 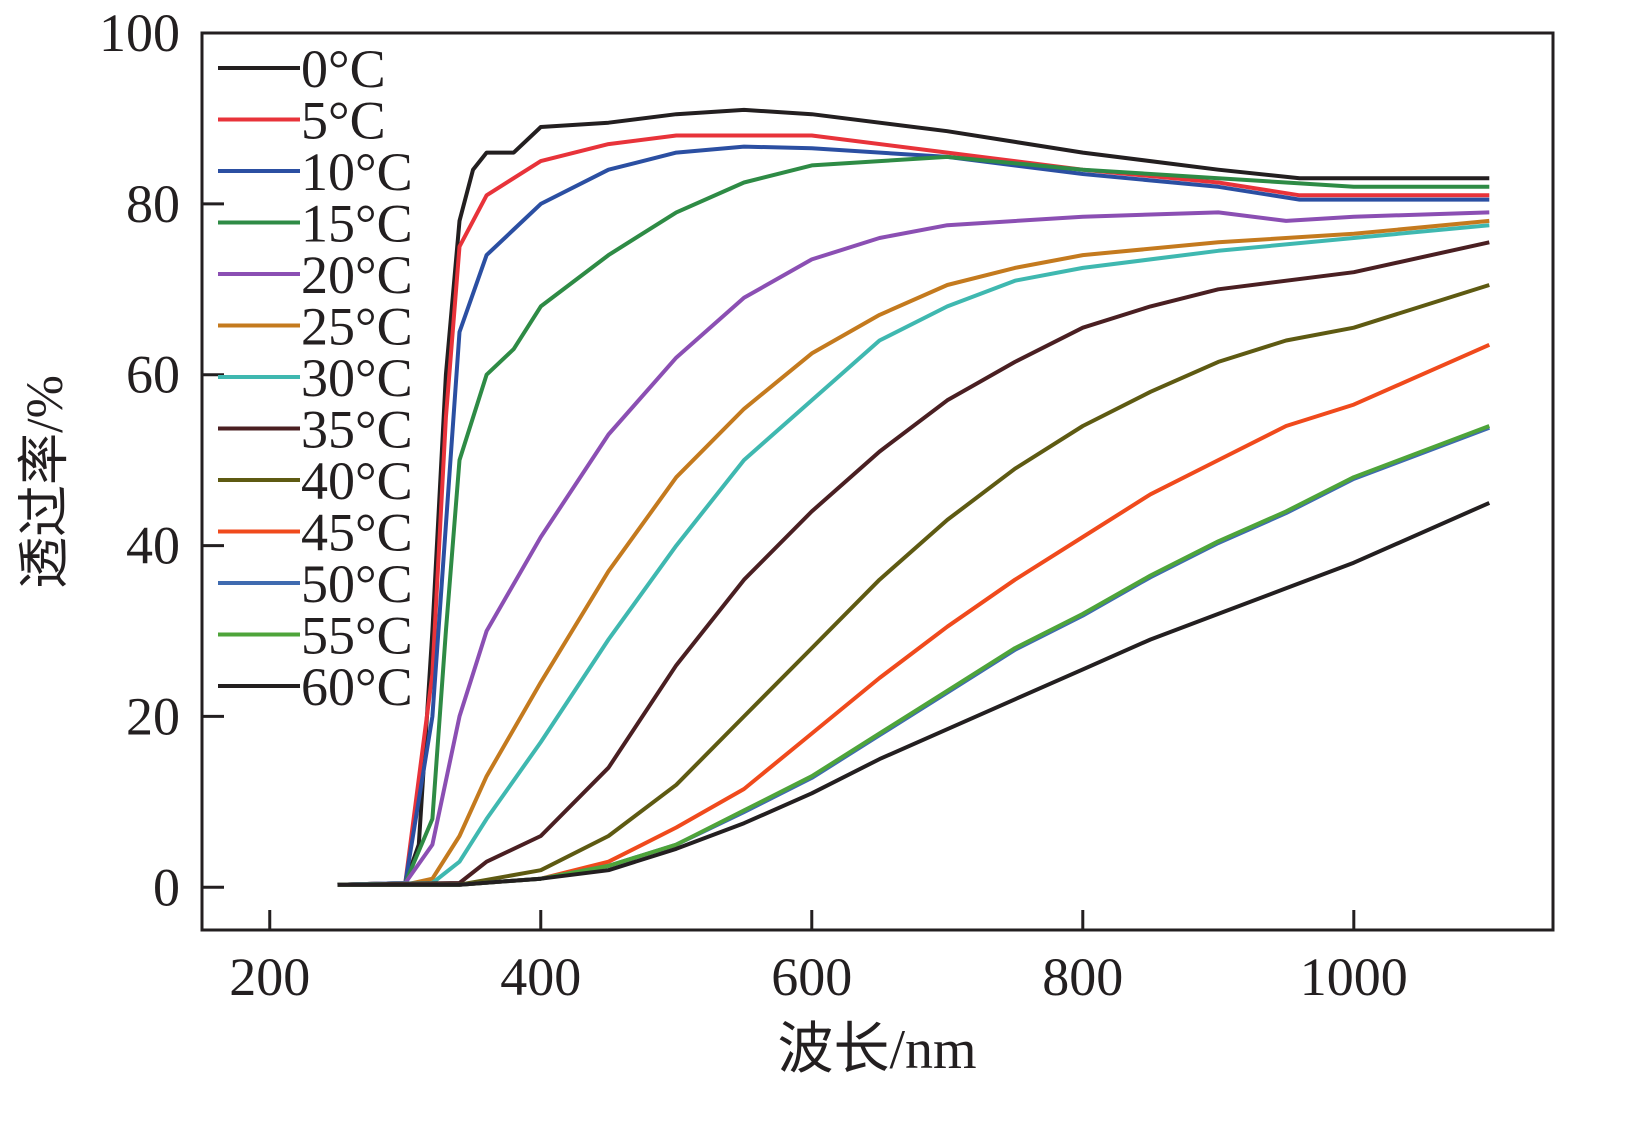 I want to click on y-tick-label: 40, so click(x=153, y=546).